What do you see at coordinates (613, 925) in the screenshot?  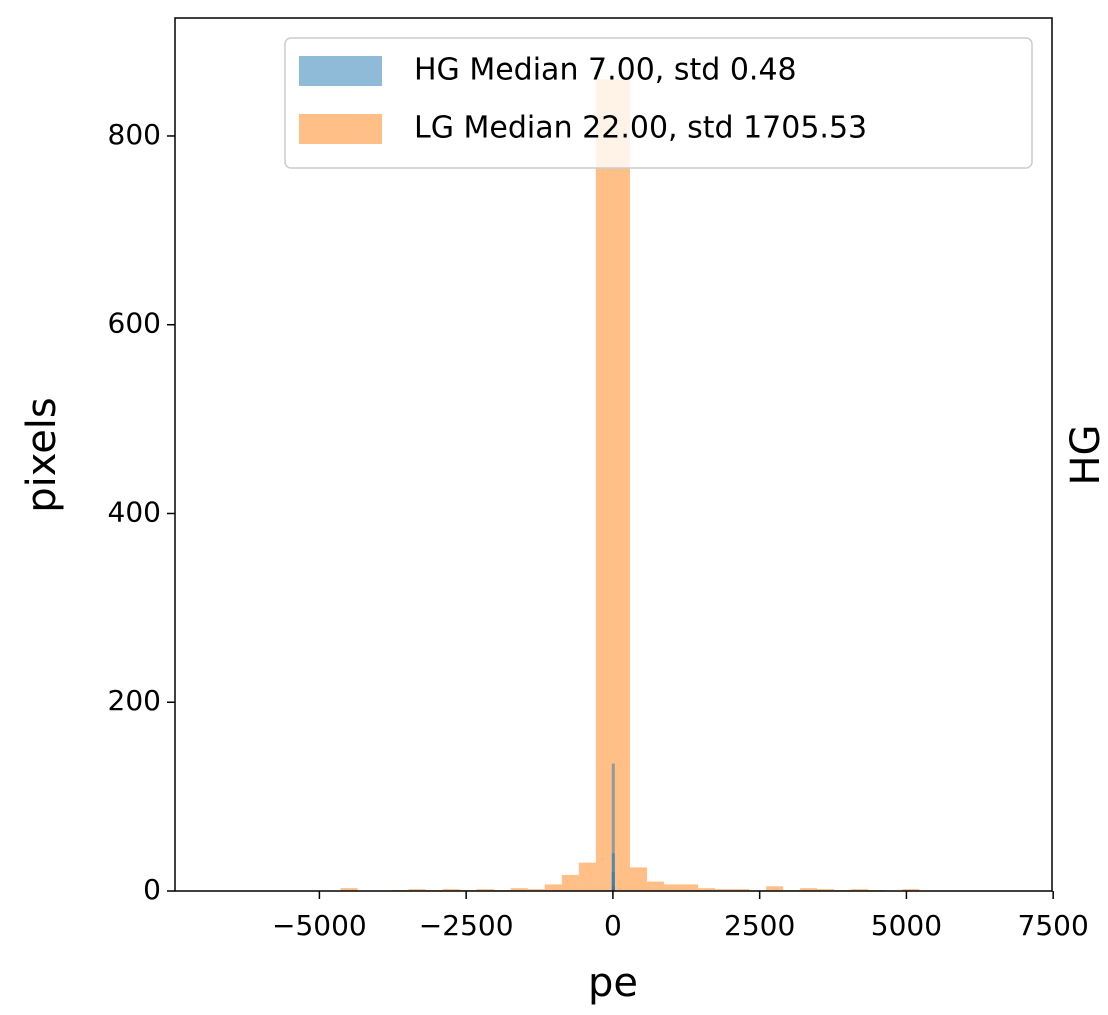 I see `x-tick-label: 0` at bounding box center [613, 925].